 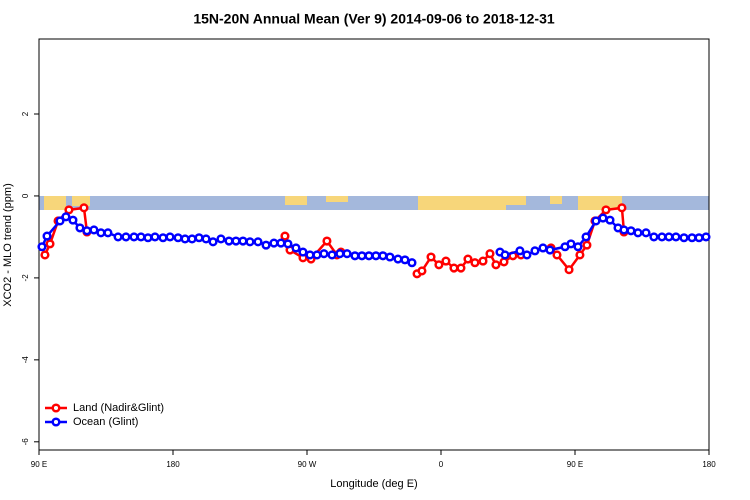 I want to click on legend-label: Ocean (Glint), so click(x=105, y=422).